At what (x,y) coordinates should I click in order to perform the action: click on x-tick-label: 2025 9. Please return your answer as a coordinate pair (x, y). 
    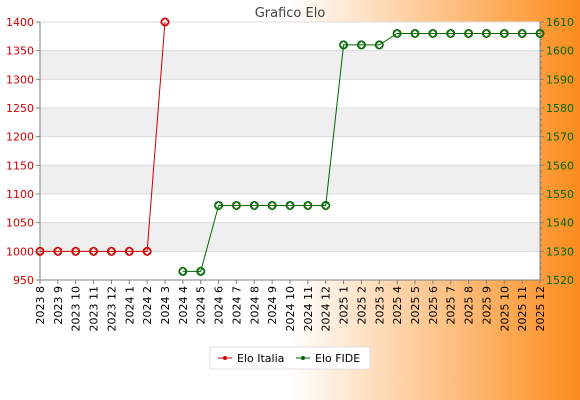
    Looking at the image, I should click on (486, 305).